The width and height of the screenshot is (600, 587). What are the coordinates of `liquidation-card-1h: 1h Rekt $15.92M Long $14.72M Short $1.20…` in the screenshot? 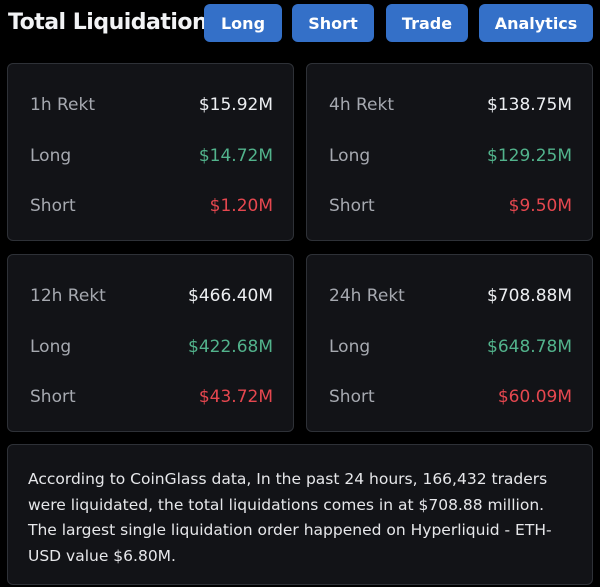 It's located at (150, 152).